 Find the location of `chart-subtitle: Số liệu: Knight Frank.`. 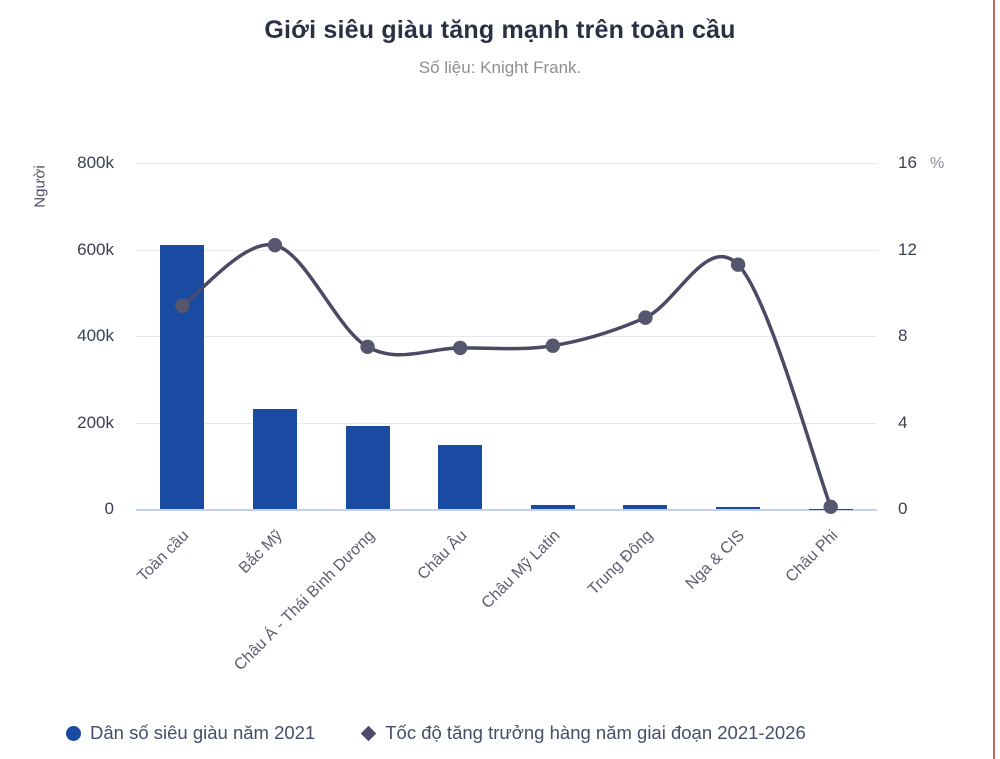

chart-subtitle: Số liệu: Knight Frank. is located at coordinates (500, 67).